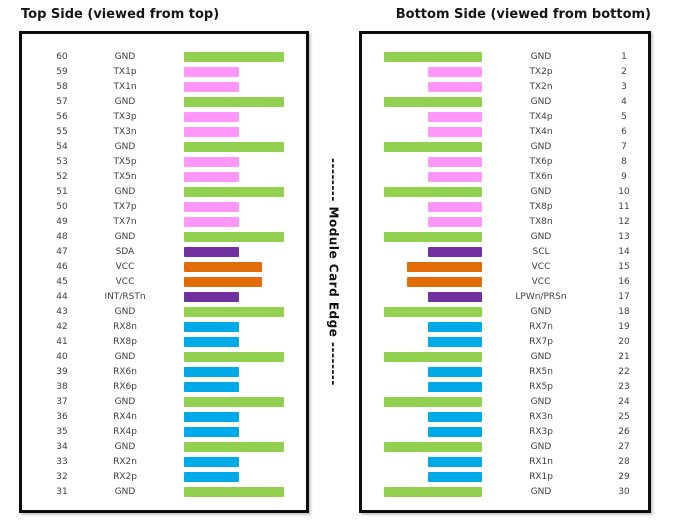 The width and height of the screenshot is (675, 528). What do you see at coordinates (505, 371) in the screenshot?
I see `pin-row: RX5n 22` at bounding box center [505, 371].